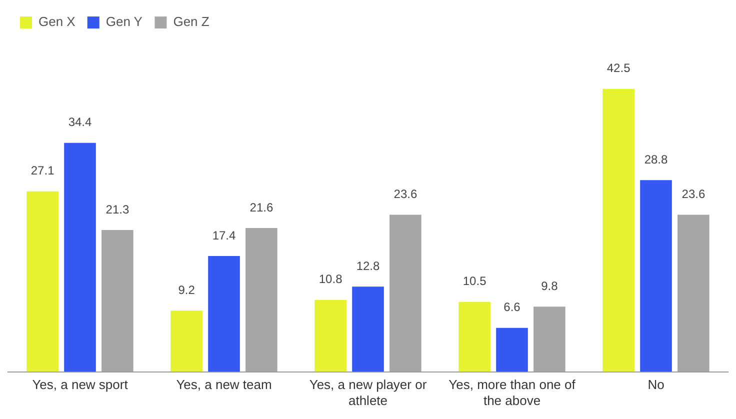 The image size is (736, 419). Describe the element at coordinates (118, 209) in the screenshot. I see `data-label: 21.3` at that location.